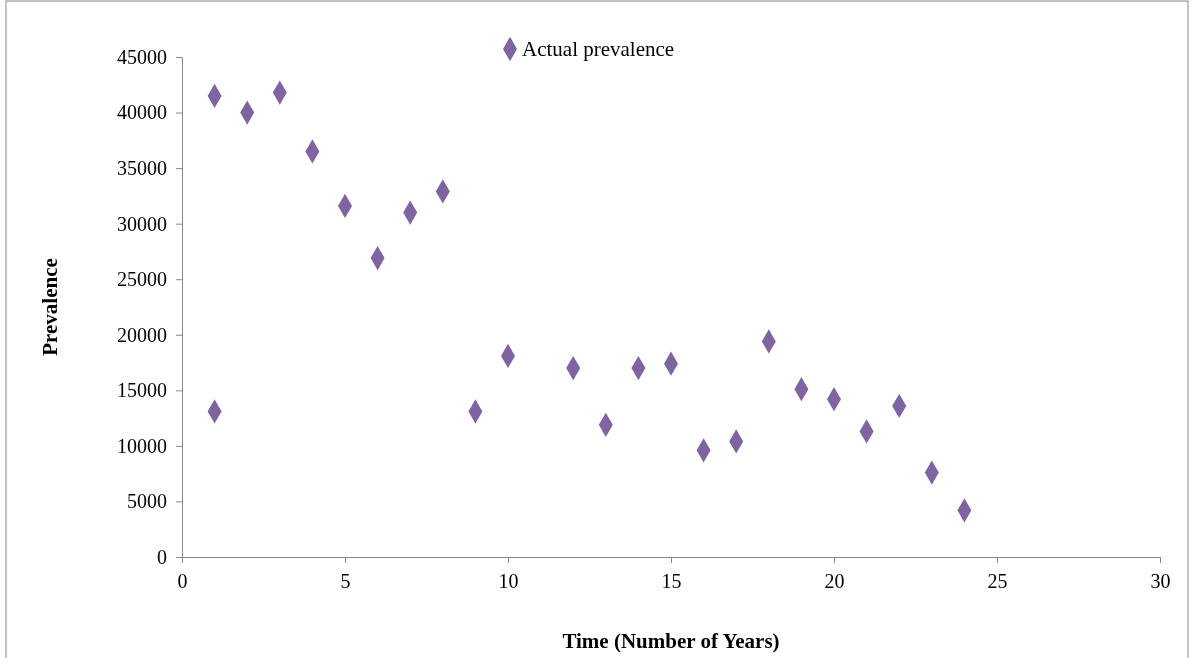 This screenshot has width=1194, height=658. What do you see at coordinates (142, 168) in the screenshot?
I see `y-tick-label: 35000` at bounding box center [142, 168].